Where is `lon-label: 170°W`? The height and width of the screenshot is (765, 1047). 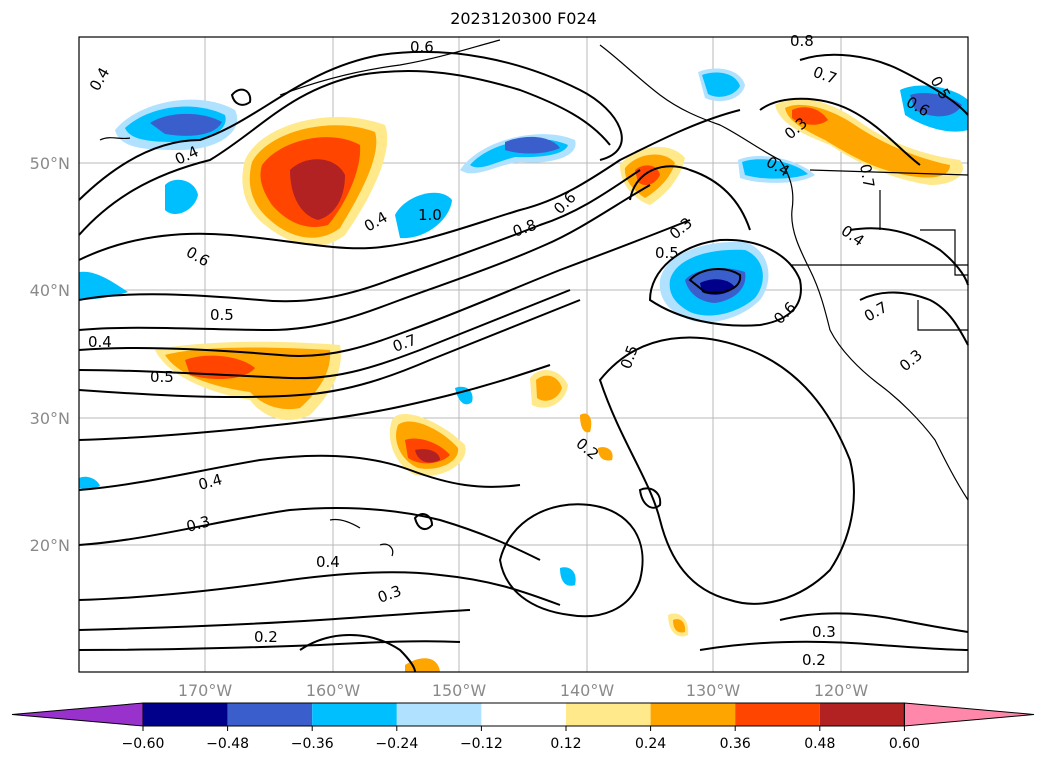 lon-label: 170°W is located at coordinates (205, 690).